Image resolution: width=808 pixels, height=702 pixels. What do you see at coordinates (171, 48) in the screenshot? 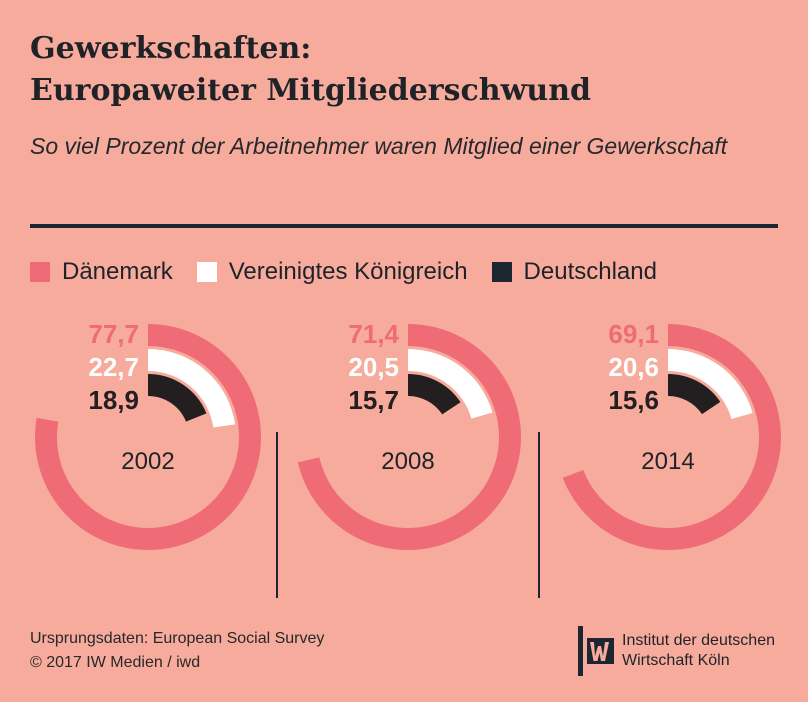
I see `title-line-1: Gewerkschaften:` at bounding box center [171, 48].